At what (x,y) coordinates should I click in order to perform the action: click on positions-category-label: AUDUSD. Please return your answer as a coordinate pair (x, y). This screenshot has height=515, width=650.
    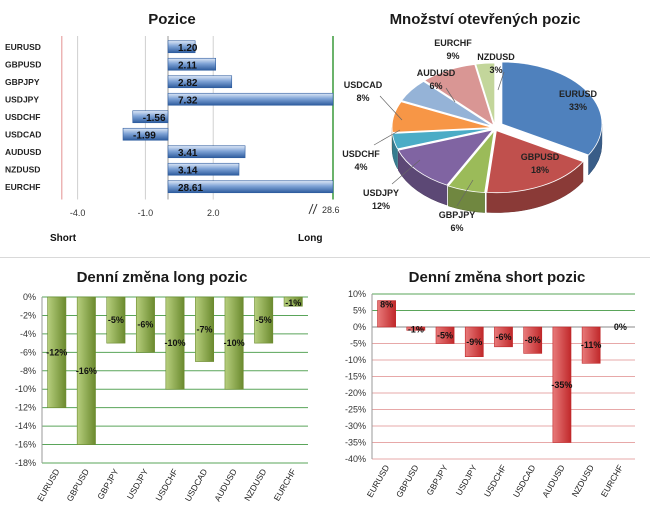
    Looking at the image, I should click on (23, 152).